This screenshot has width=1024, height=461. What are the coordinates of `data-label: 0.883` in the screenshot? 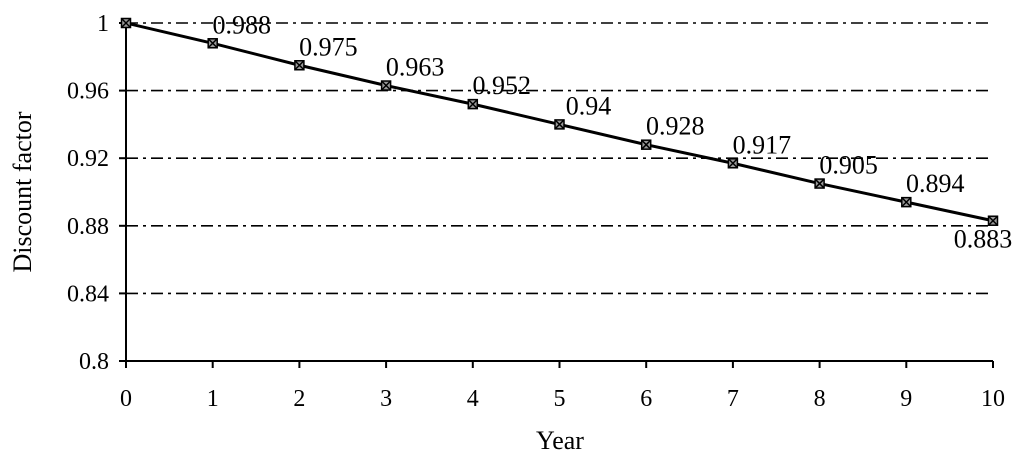 It's located at (983, 239).